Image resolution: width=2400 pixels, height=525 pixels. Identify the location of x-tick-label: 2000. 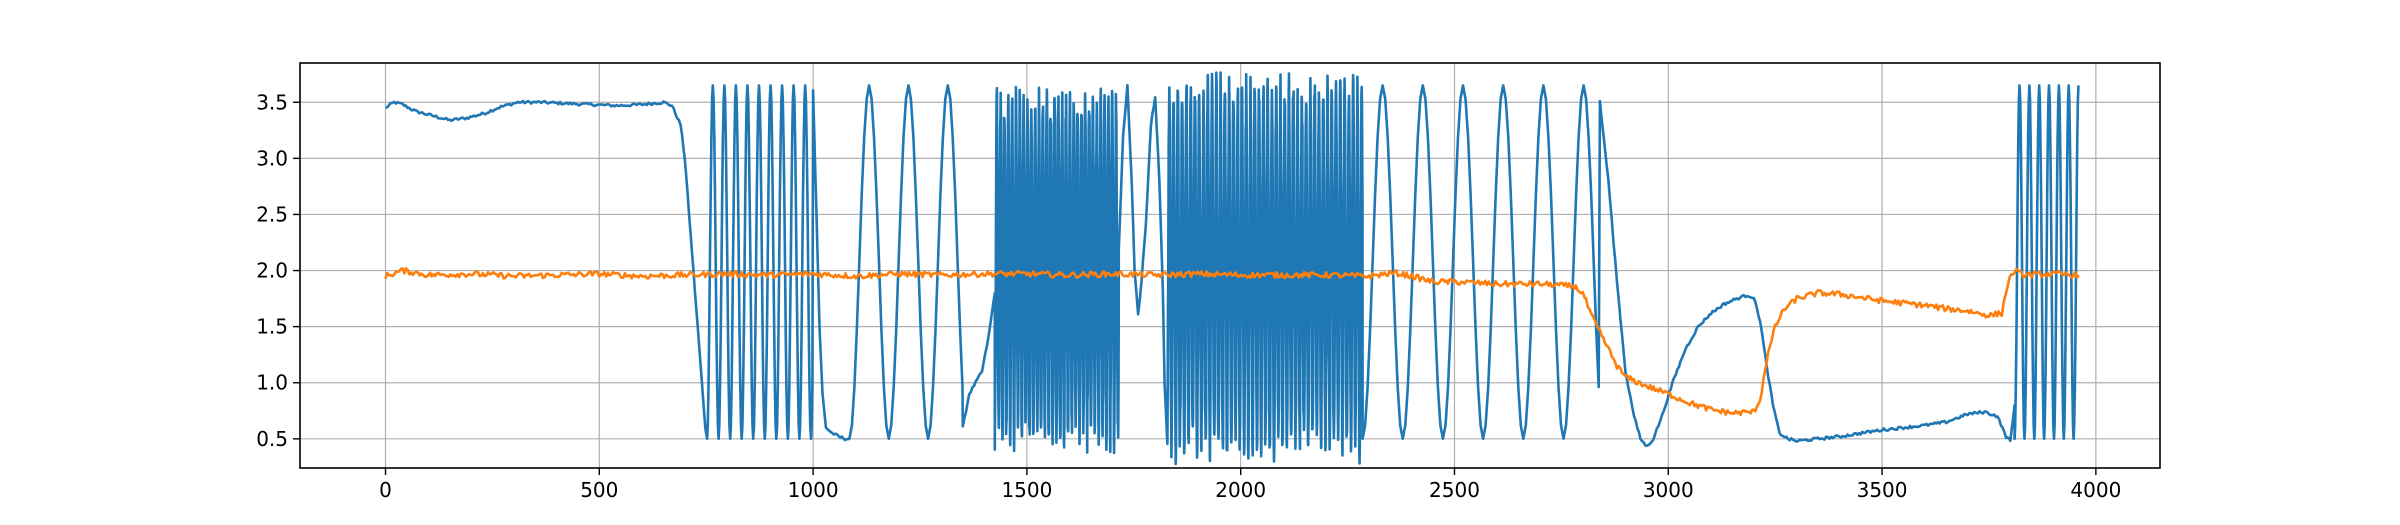
(1240, 490).